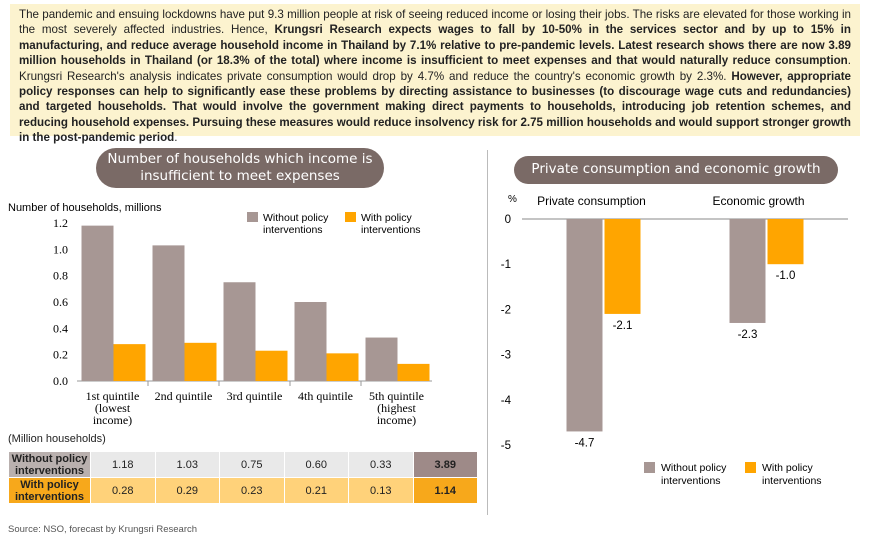  Describe the element at coordinates (508, 220) in the screenshot. I see `y-tick-label: 0` at that location.